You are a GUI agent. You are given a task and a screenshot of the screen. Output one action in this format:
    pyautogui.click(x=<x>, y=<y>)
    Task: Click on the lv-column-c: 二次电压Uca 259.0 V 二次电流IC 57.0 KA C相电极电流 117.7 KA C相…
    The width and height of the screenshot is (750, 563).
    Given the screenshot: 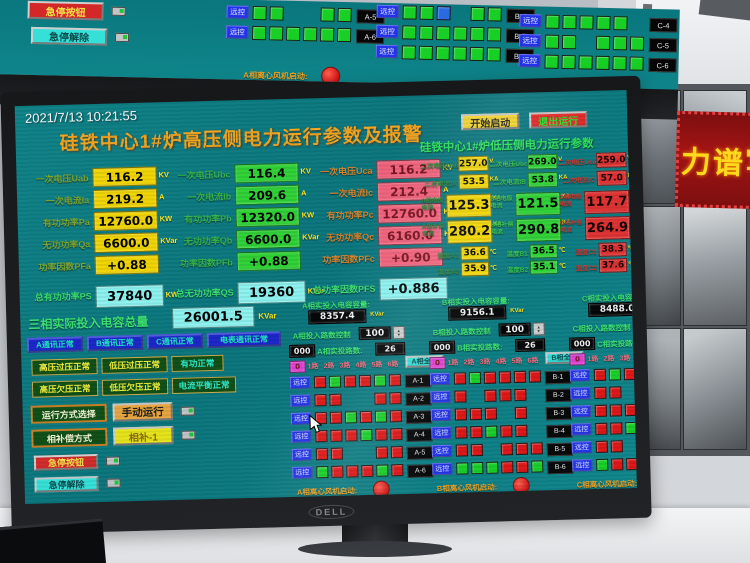 What is the action you would take?
    pyautogui.click(x=597, y=214)
    